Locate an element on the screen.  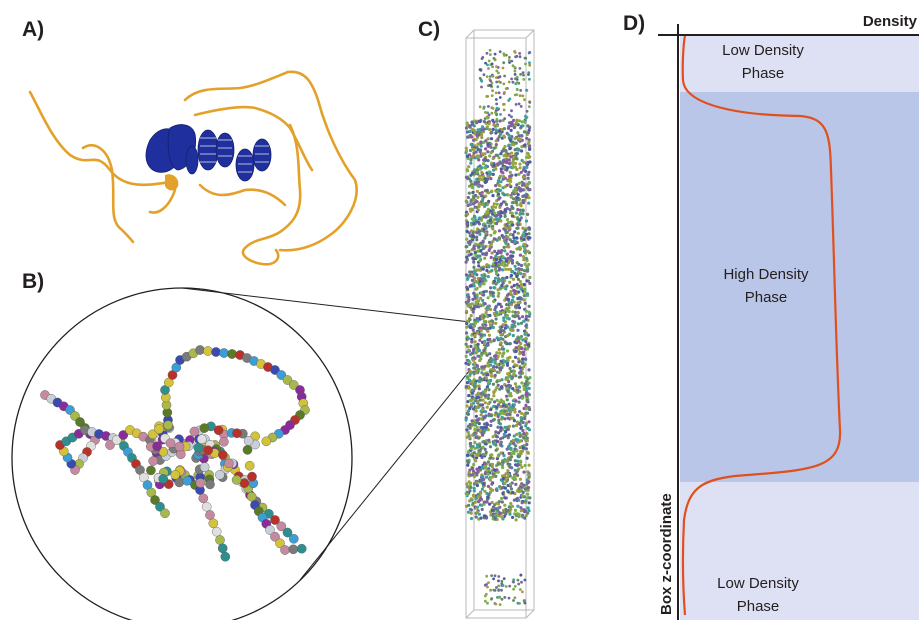
disordered-coil-regions is located at coordinates (193, 168).